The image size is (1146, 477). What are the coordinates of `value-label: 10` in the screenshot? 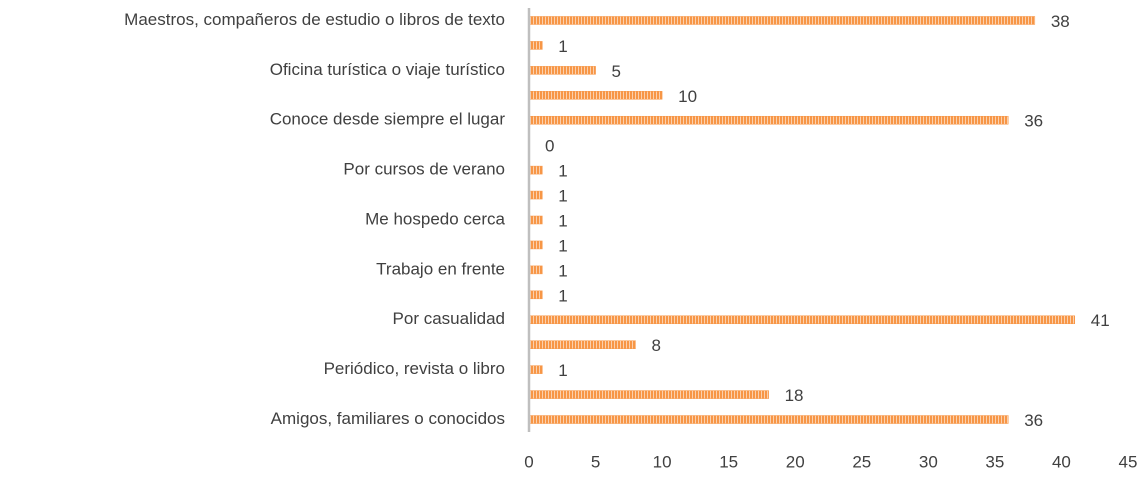 It's located at (687, 96).